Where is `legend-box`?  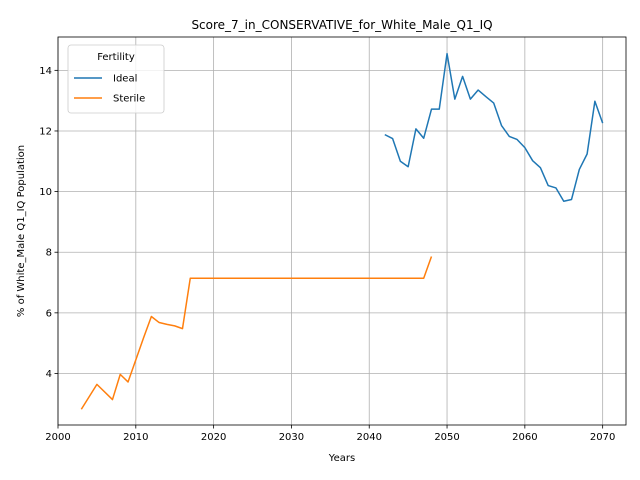 legend-box is located at coordinates (116, 79).